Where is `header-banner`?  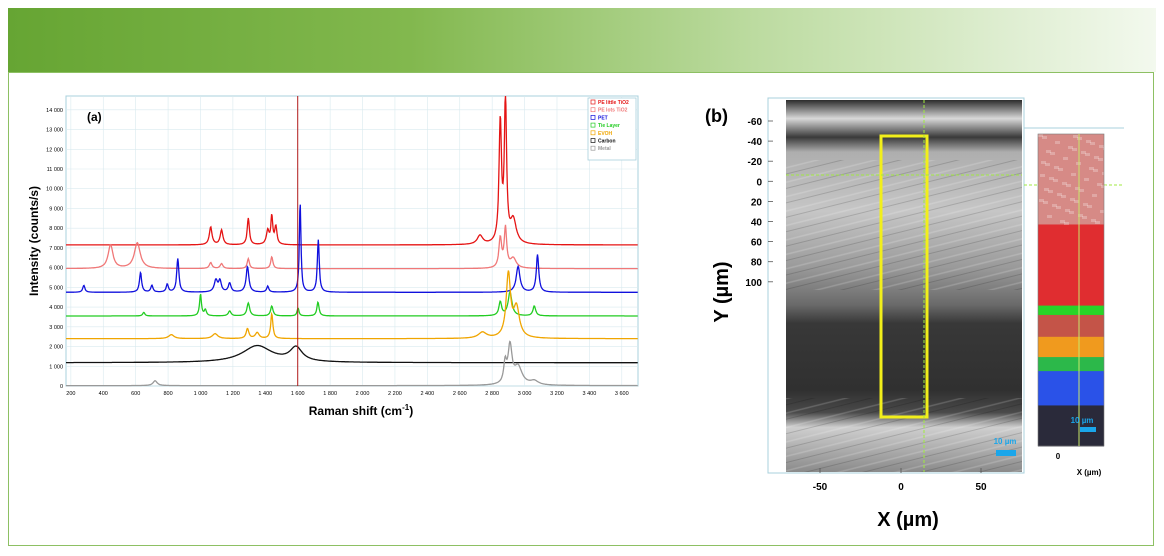 header-banner is located at coordinates (582, 40).